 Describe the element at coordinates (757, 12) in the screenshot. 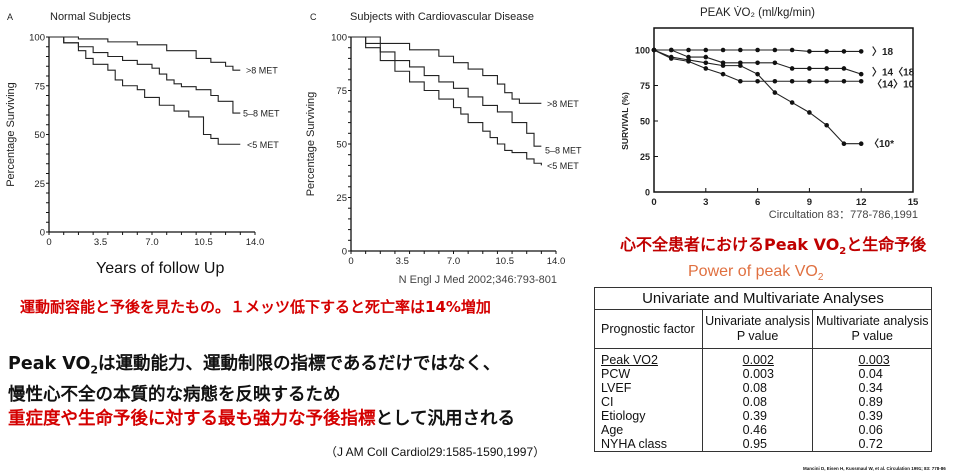

I see `chart-title: PEAK V̇O₂ (ml/kg/min)` at that location.